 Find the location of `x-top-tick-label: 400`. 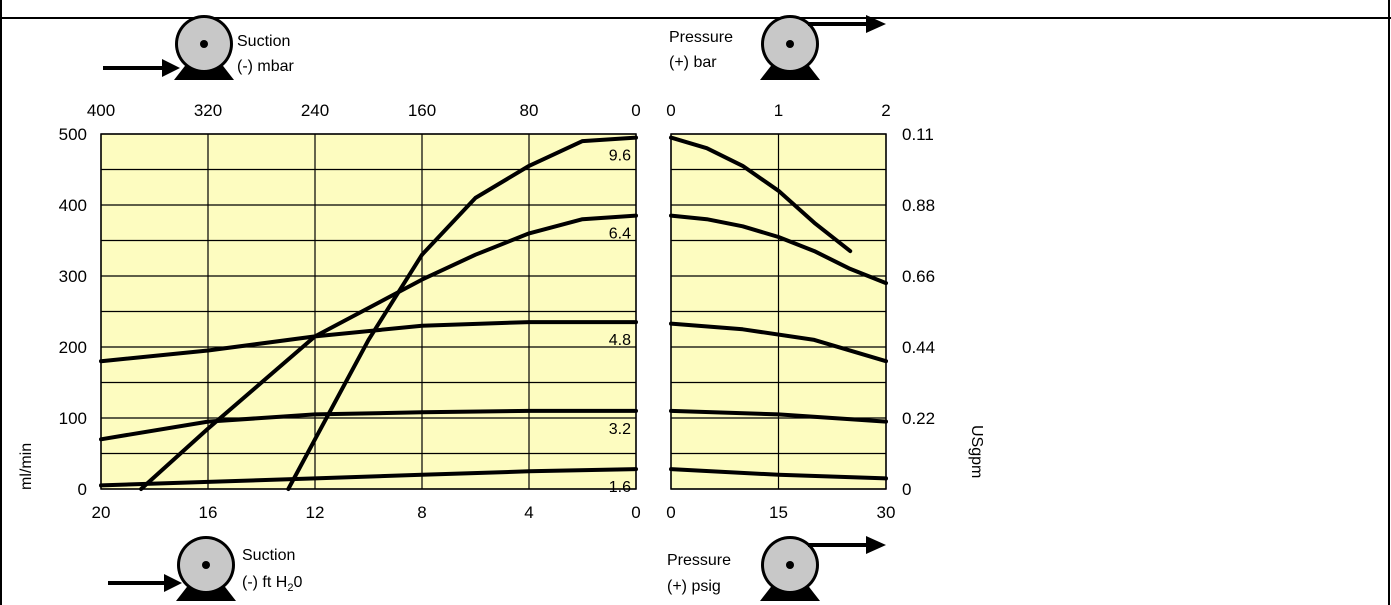

x-top-tick-label: 400 is located at coordinates (101, 110).